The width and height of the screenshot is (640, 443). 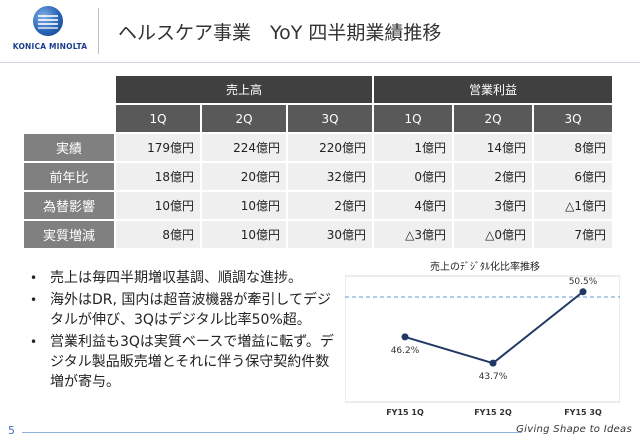 I want to click on table-row: 為替影響 10億円 10億円 2億円 4億円 3億円 △1億円, so click(x=318, y=205).